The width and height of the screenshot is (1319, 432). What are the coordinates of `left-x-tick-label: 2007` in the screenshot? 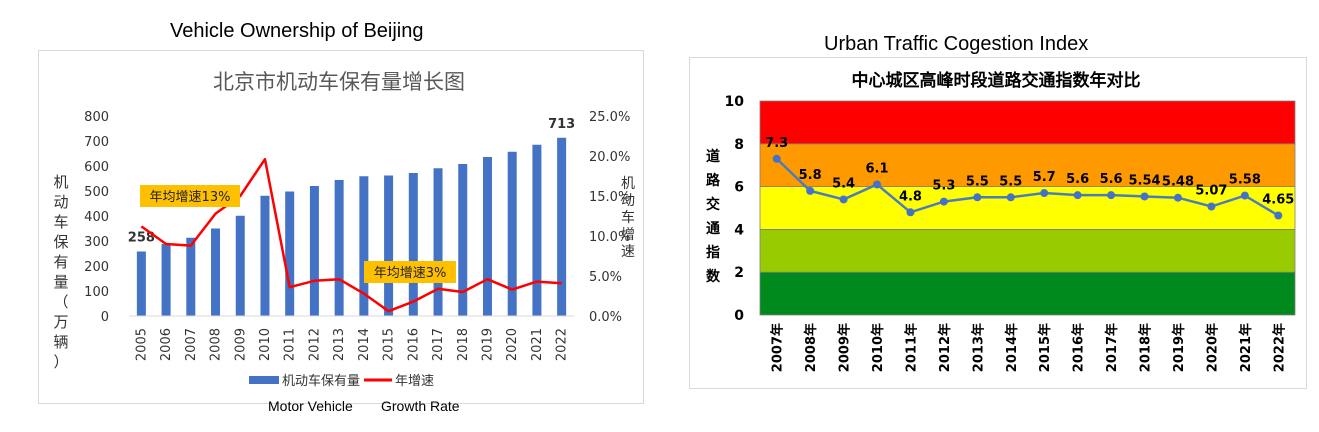 It's located at (191, 344).